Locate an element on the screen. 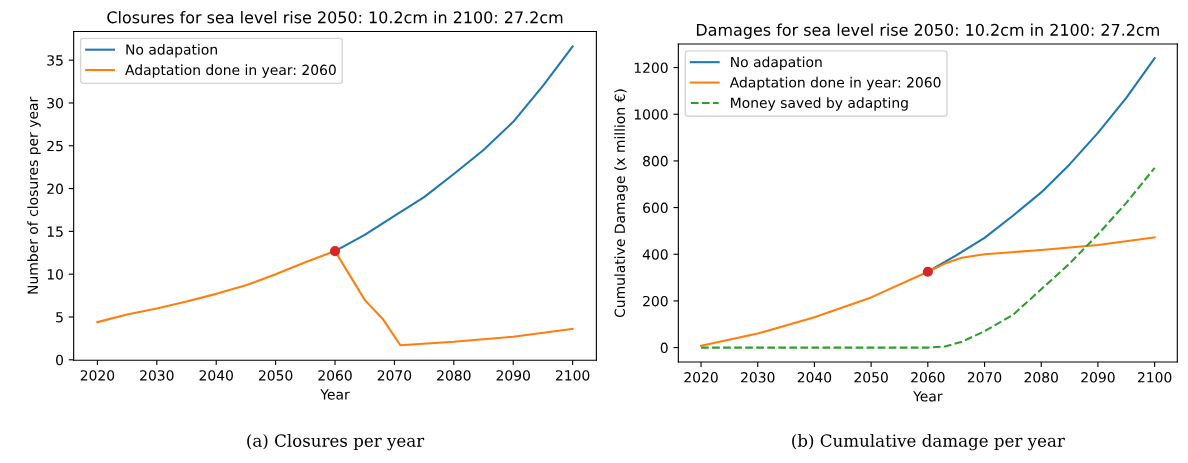 This screenshot has height=463, width=1188. y-tick-label: 800 is located at coordinates (655, 161).